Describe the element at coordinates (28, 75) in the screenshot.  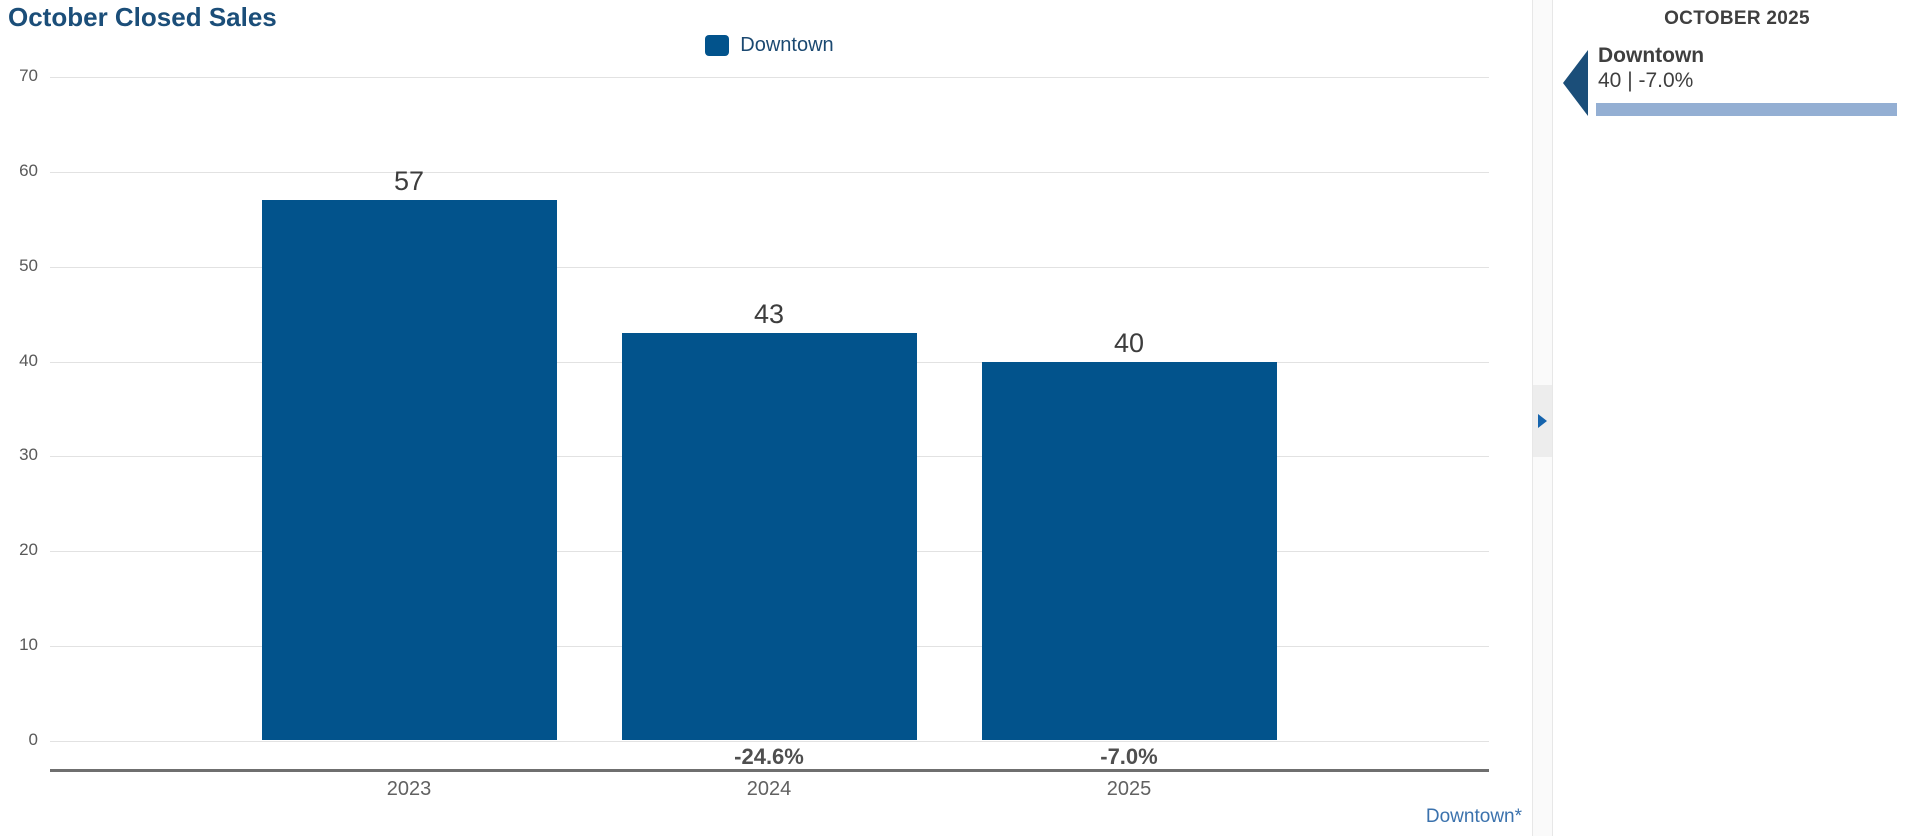
I see `y-axis-tick-label: 70` at that location.